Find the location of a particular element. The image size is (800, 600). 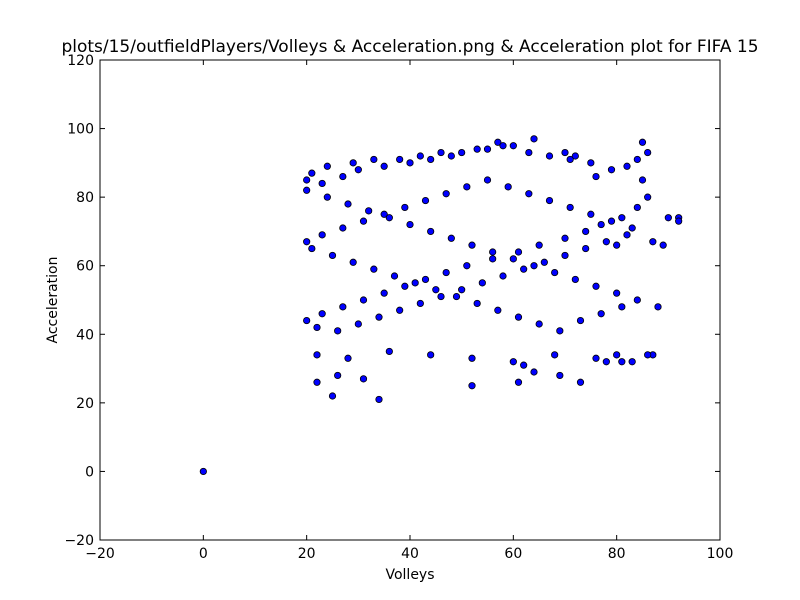

x-tick-label: −20 is located at coordinates (100, 554).